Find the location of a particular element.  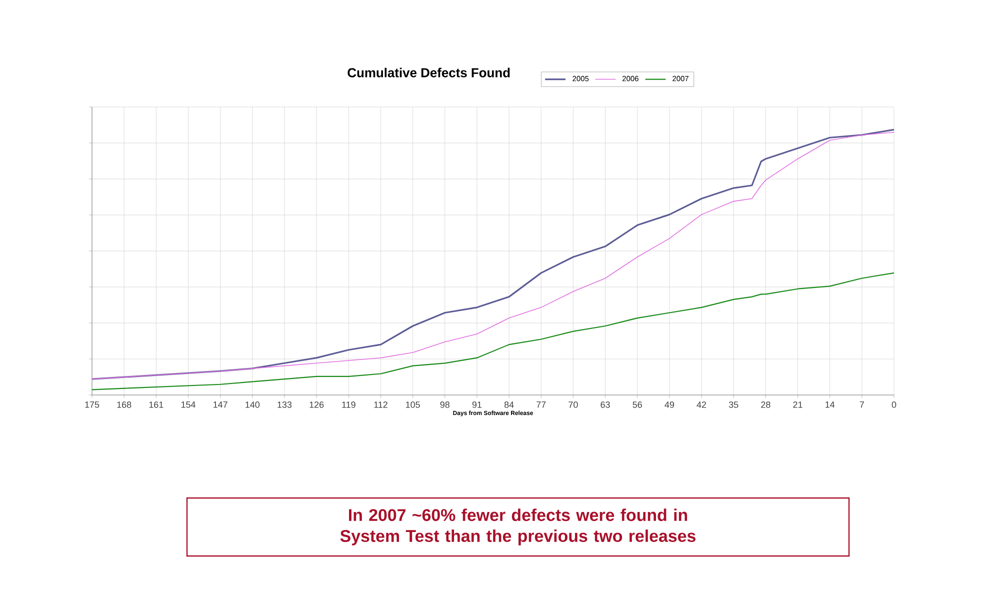

x-tick-label: 49 is located at coordinates (669, 405).